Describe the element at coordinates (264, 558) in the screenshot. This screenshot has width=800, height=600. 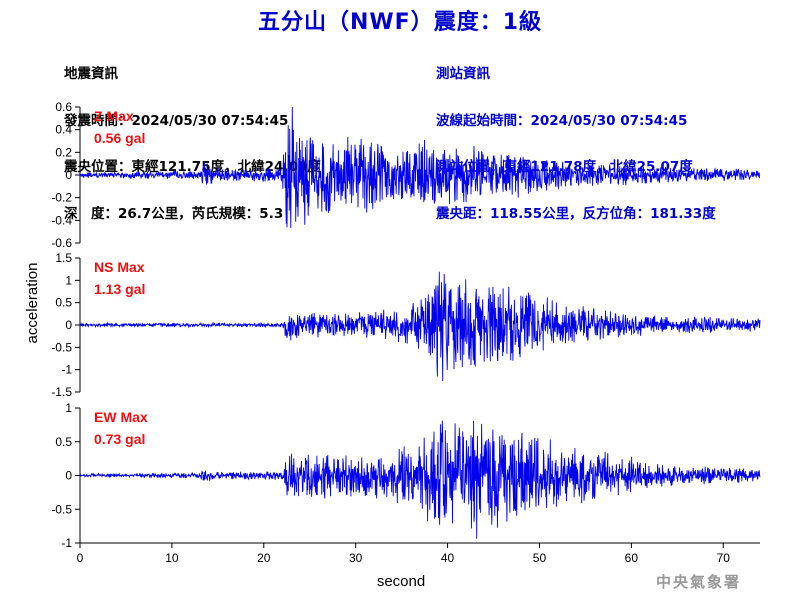
I see `x-tick-label: 20` at that location.